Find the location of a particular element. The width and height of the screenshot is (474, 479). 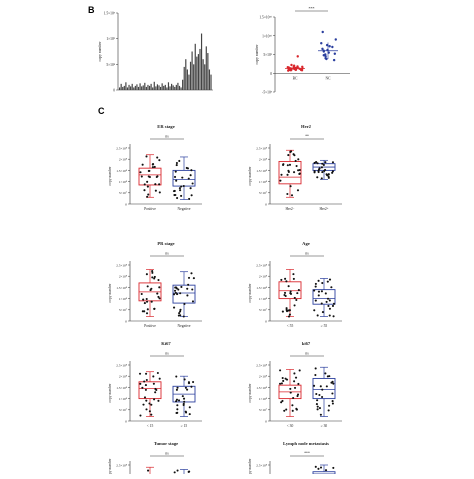

y-tick-label: 2.5×10⁸ is located at coordinates (122, 265).